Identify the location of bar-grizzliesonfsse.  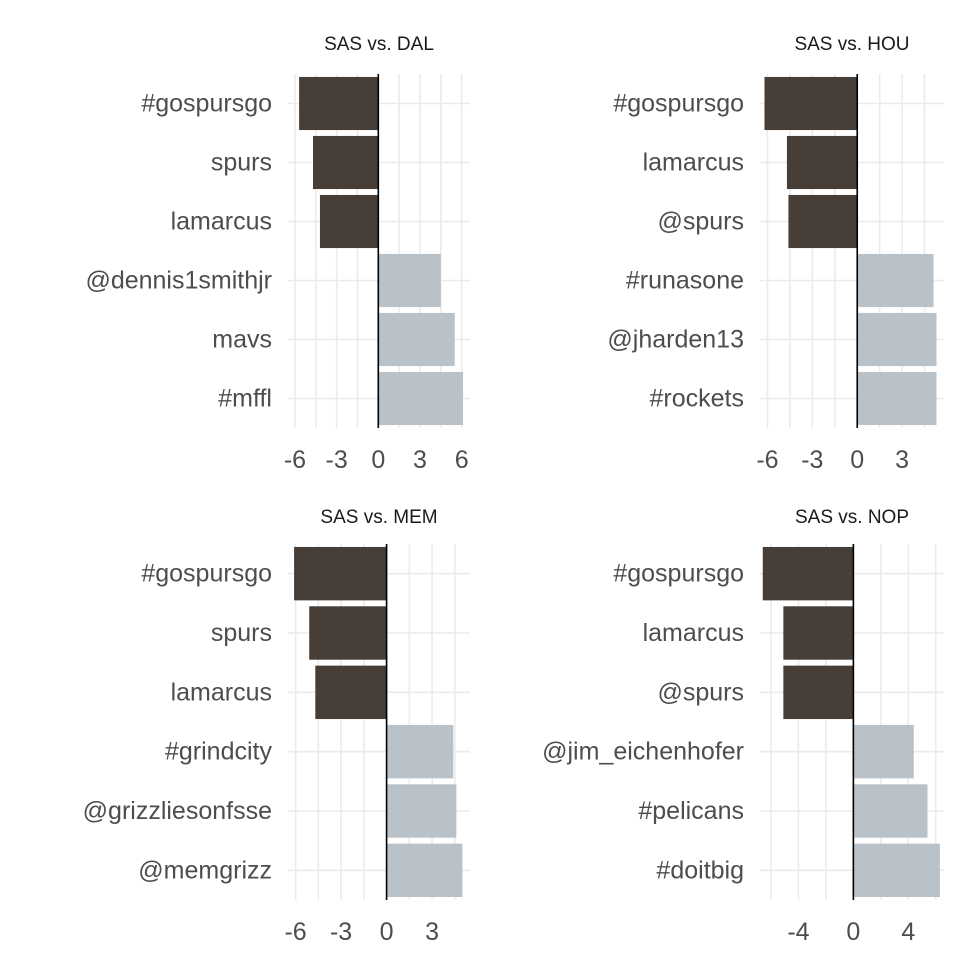
(421, 811).